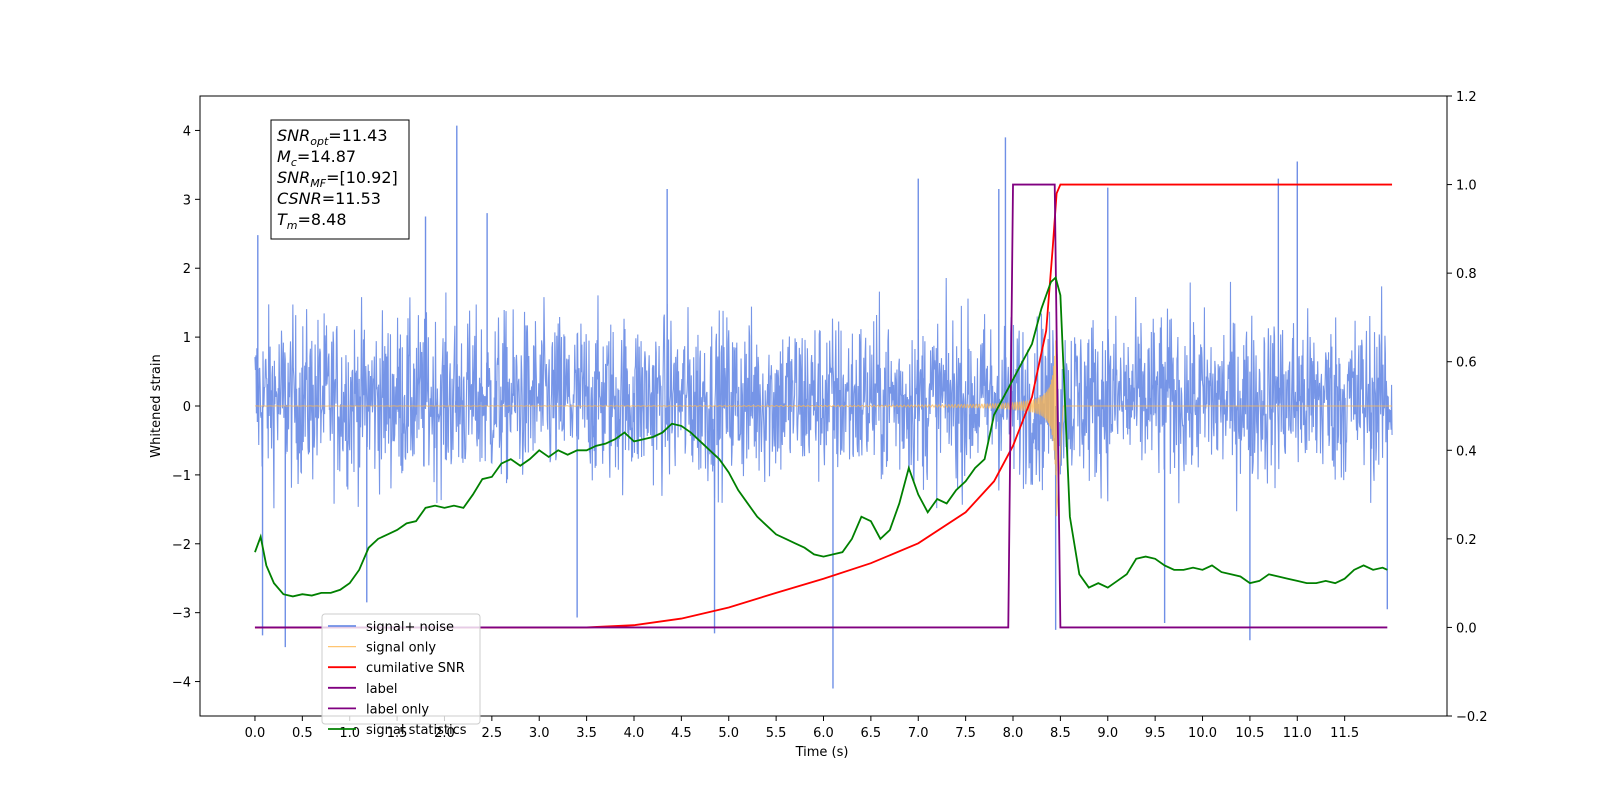 The height and width of the screenshot is (800, 1600). Describe the element at coordinates (1466, 451) in the screenshot. I see `y2-tick-label: 0.4` at that location.